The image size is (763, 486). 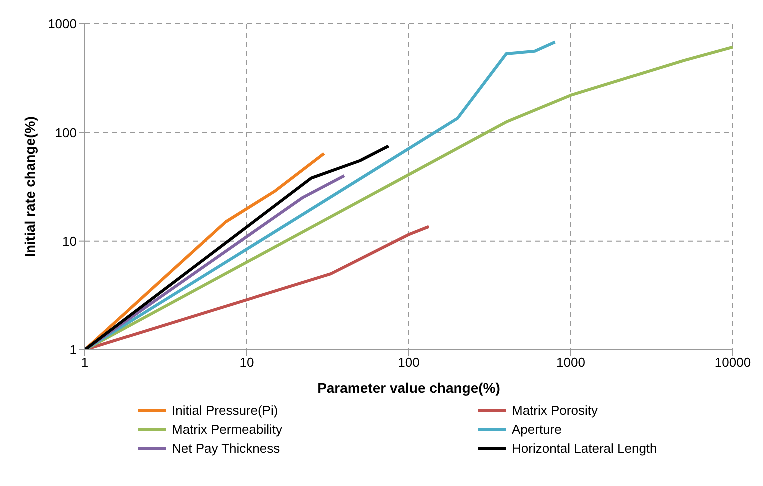 What do you see at coordinates (555, 410) in the screenshot?
I see `legend-label: Matrix Porosity` at bounding box center [555, 410].